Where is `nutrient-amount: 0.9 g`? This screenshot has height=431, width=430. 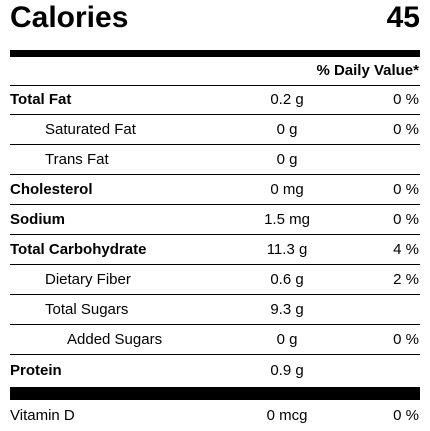
nutrient-amount: 0.9 g is located at coordinates (287, 370).